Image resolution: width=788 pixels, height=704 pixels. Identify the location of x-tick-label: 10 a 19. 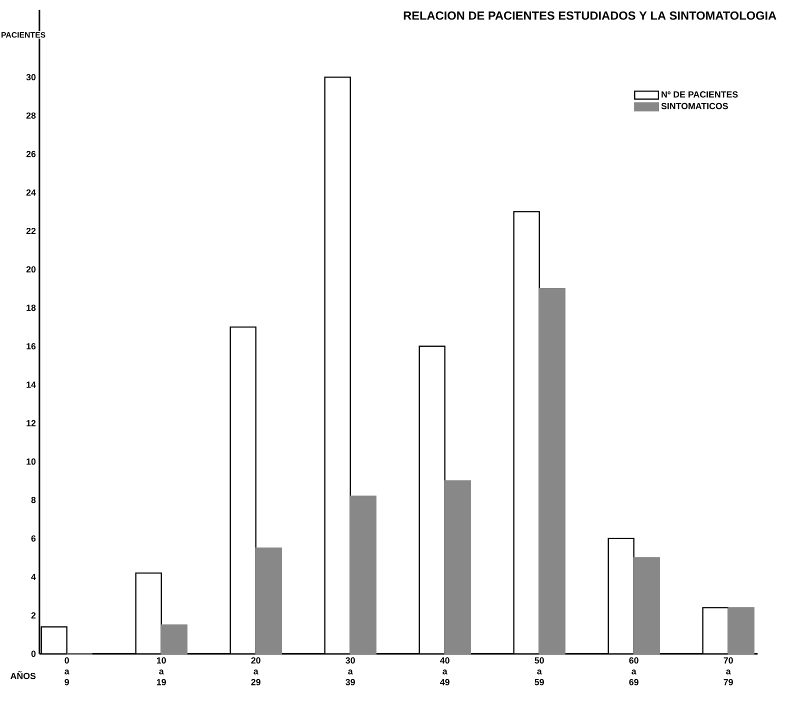
(161, 671).